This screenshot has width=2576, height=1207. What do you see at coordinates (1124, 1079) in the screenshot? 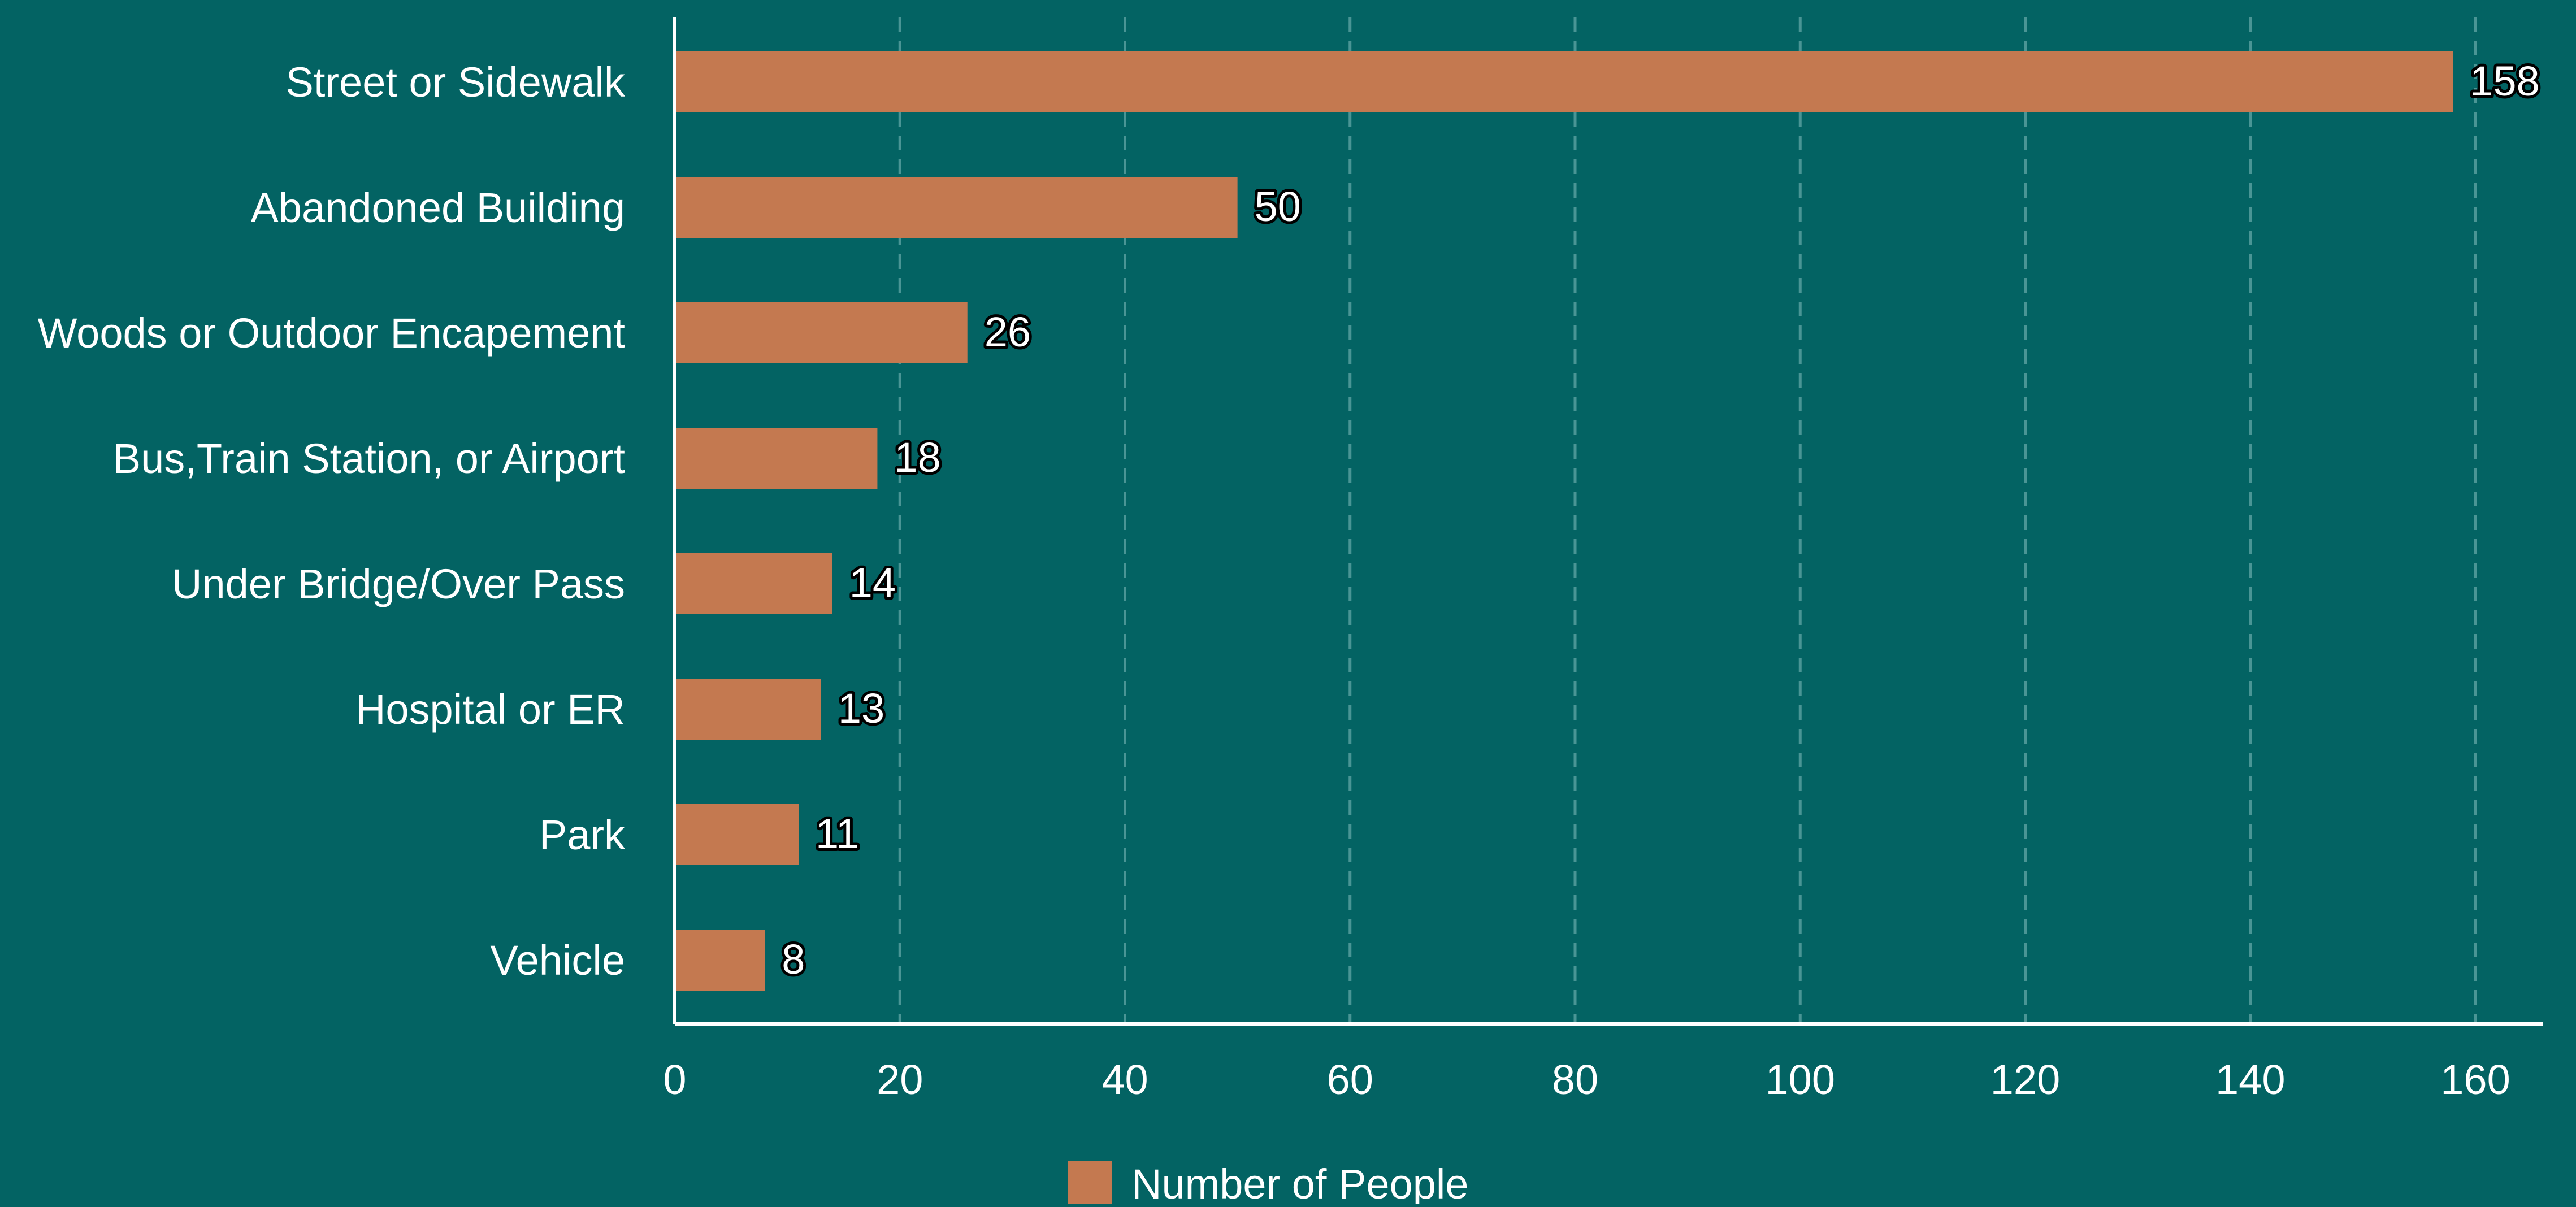
I see `x-tick-label-40: 40` at bounding box center [1124, 1079].